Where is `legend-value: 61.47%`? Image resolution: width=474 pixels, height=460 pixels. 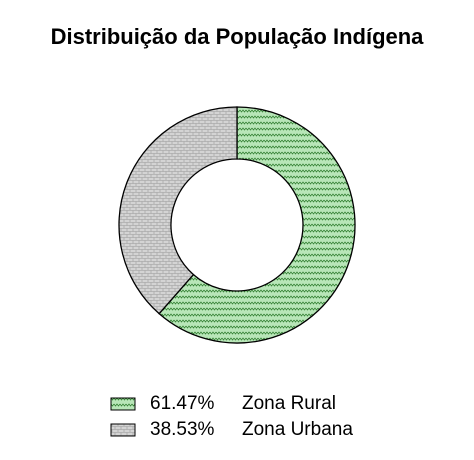
legend-value: 61.47% is located at coordinates (182, 403).